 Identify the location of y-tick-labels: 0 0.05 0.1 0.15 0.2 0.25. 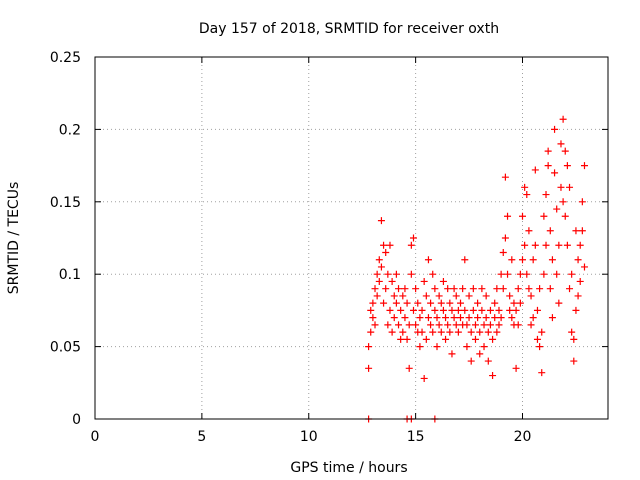
(65, 239).